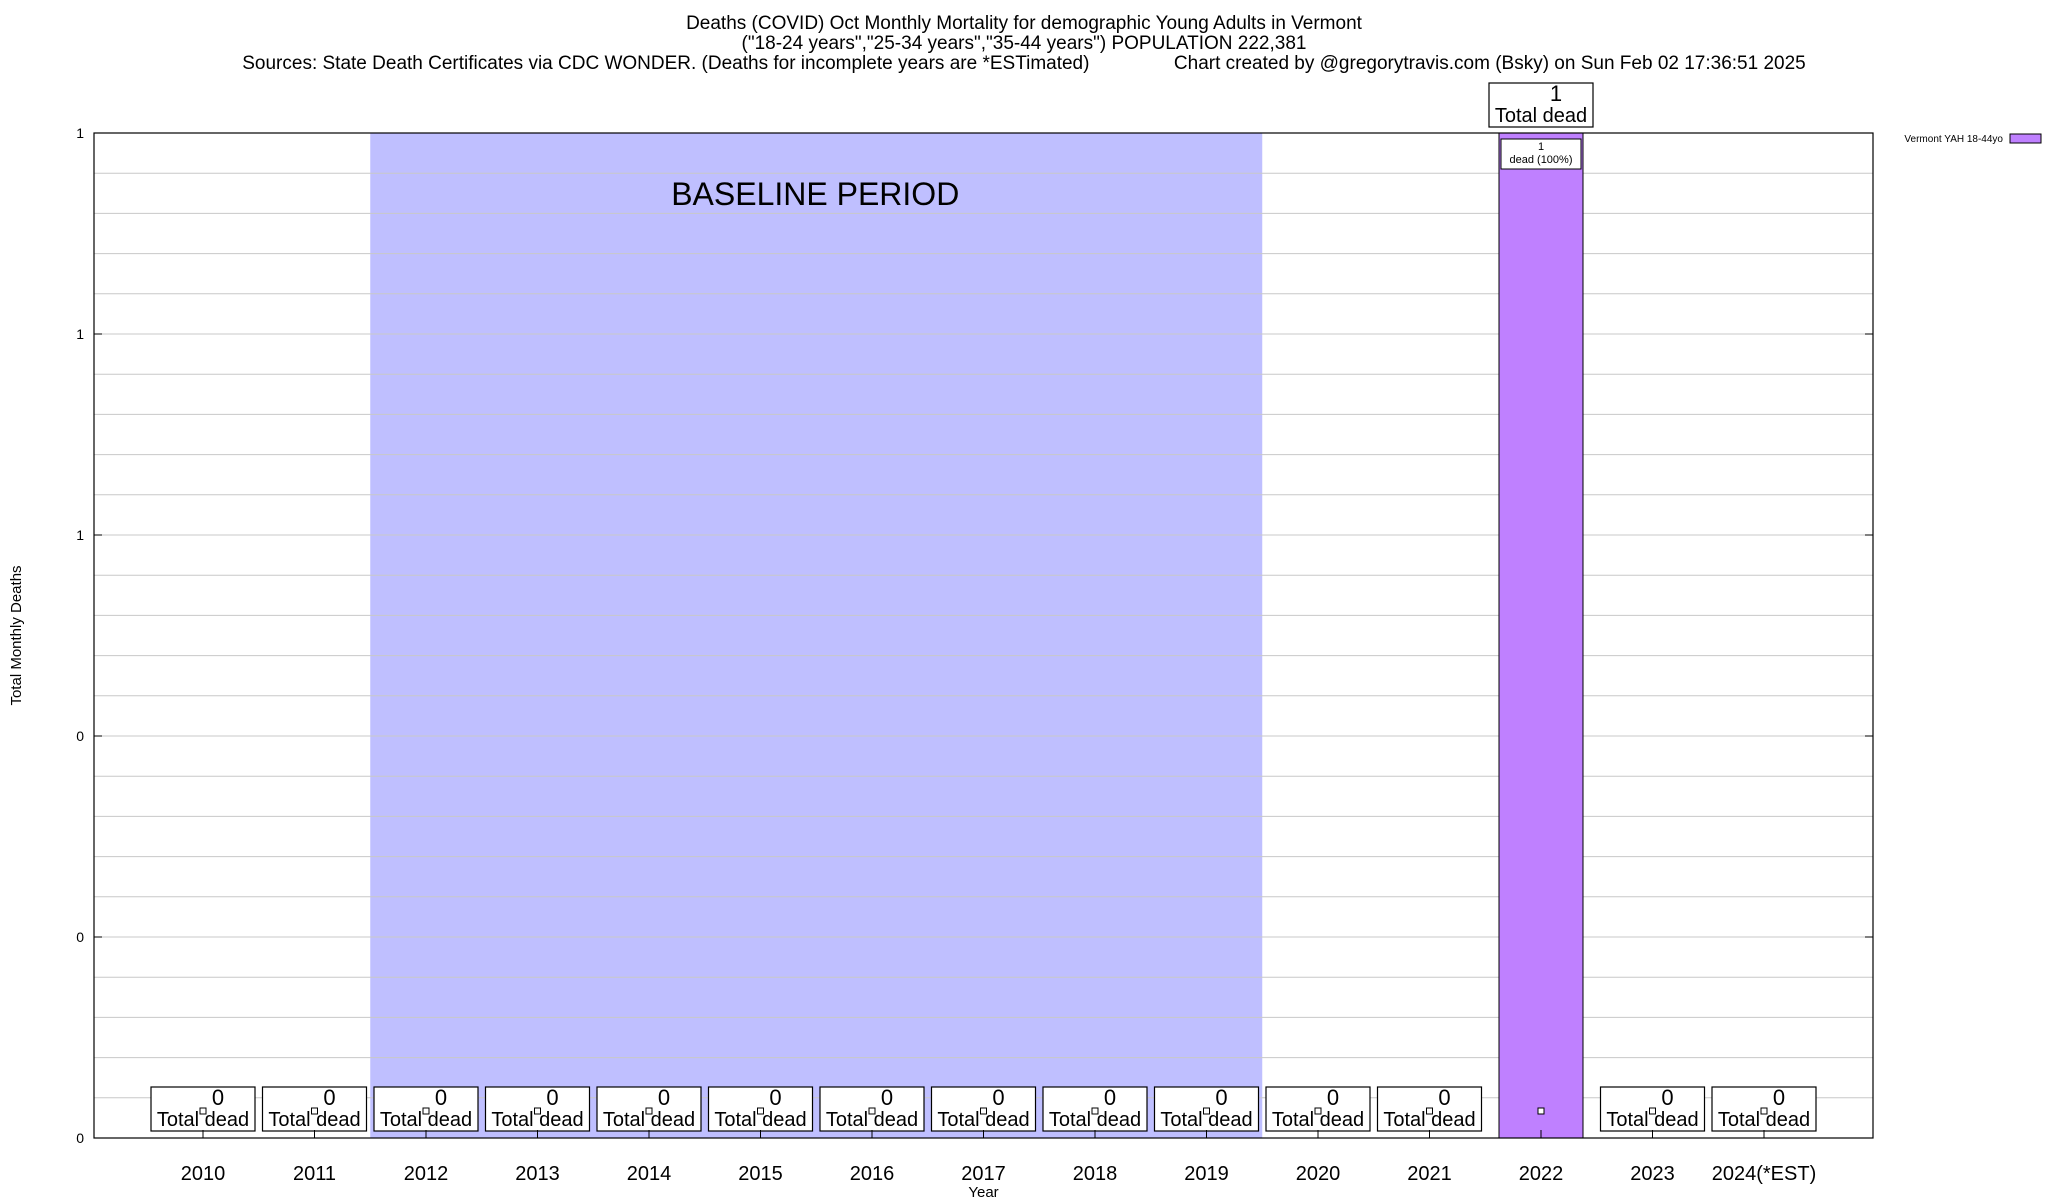  I want to click on x-tick-label: 2023, so click(1652, 1174).